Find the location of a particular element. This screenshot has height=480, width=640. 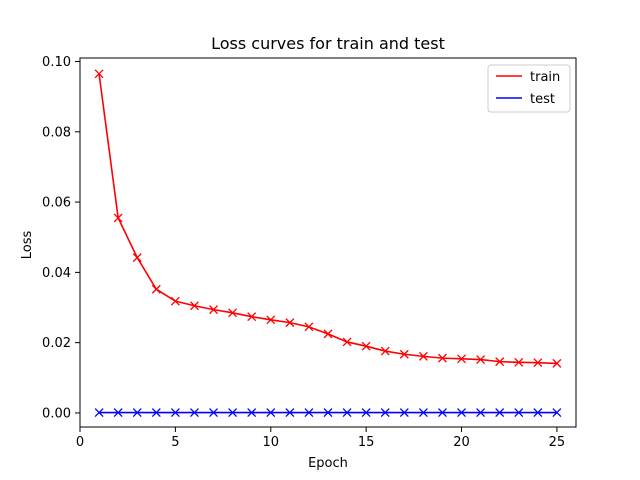

y-tick-label: 0.06 is located at coordinates (56, 203).